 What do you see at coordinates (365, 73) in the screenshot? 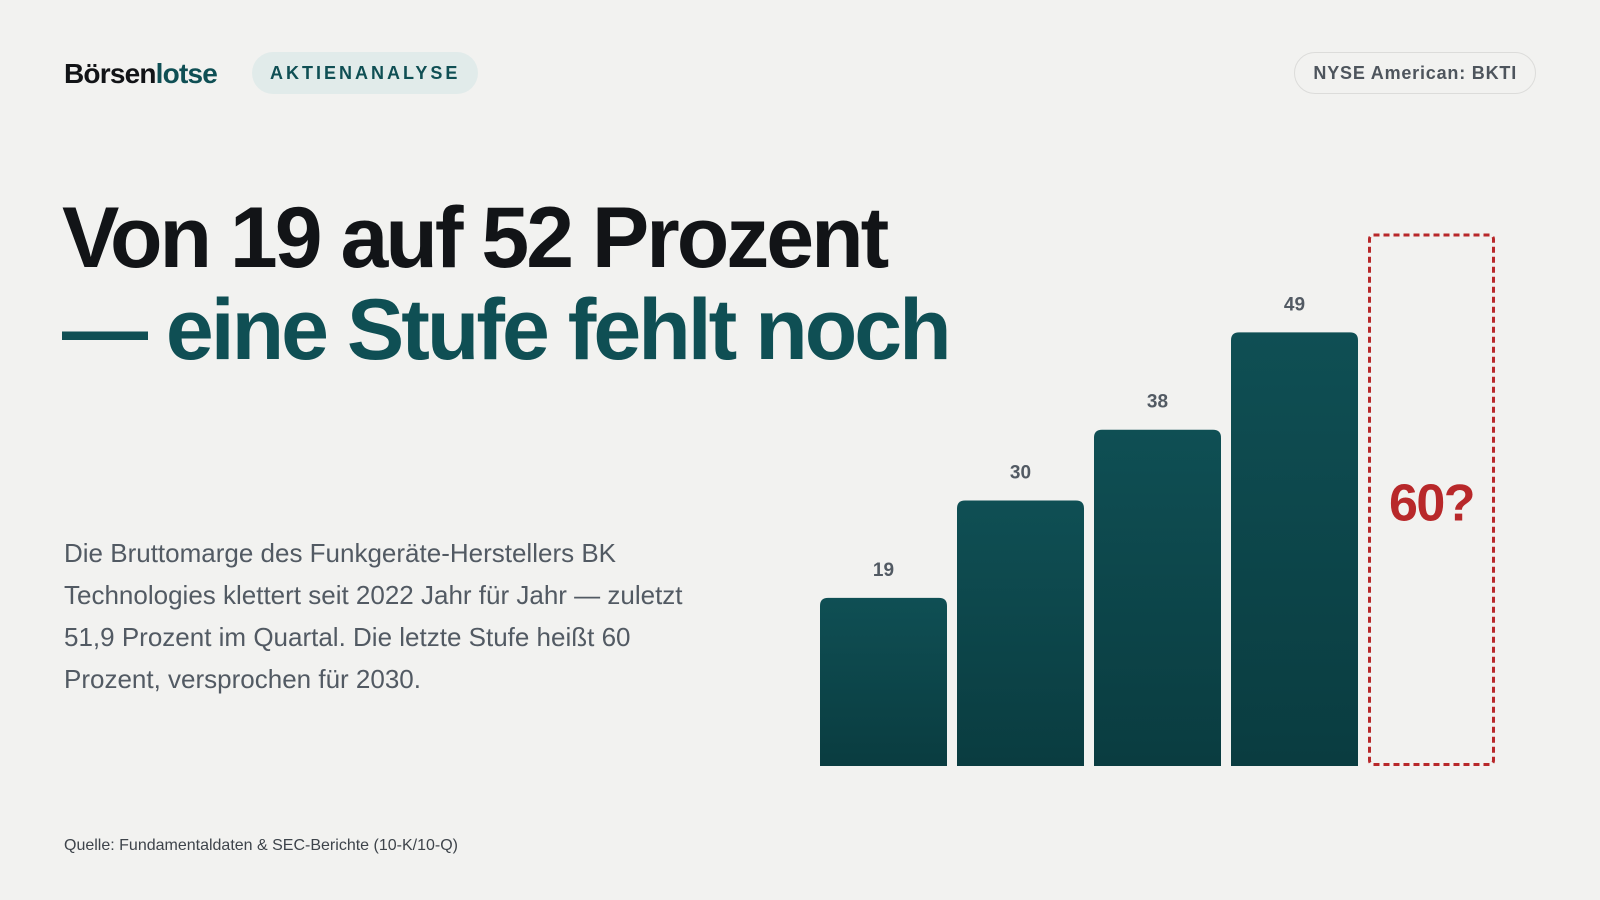
I see `category-tag: AKTIENANALYSE` at bounding box center [365, 73].